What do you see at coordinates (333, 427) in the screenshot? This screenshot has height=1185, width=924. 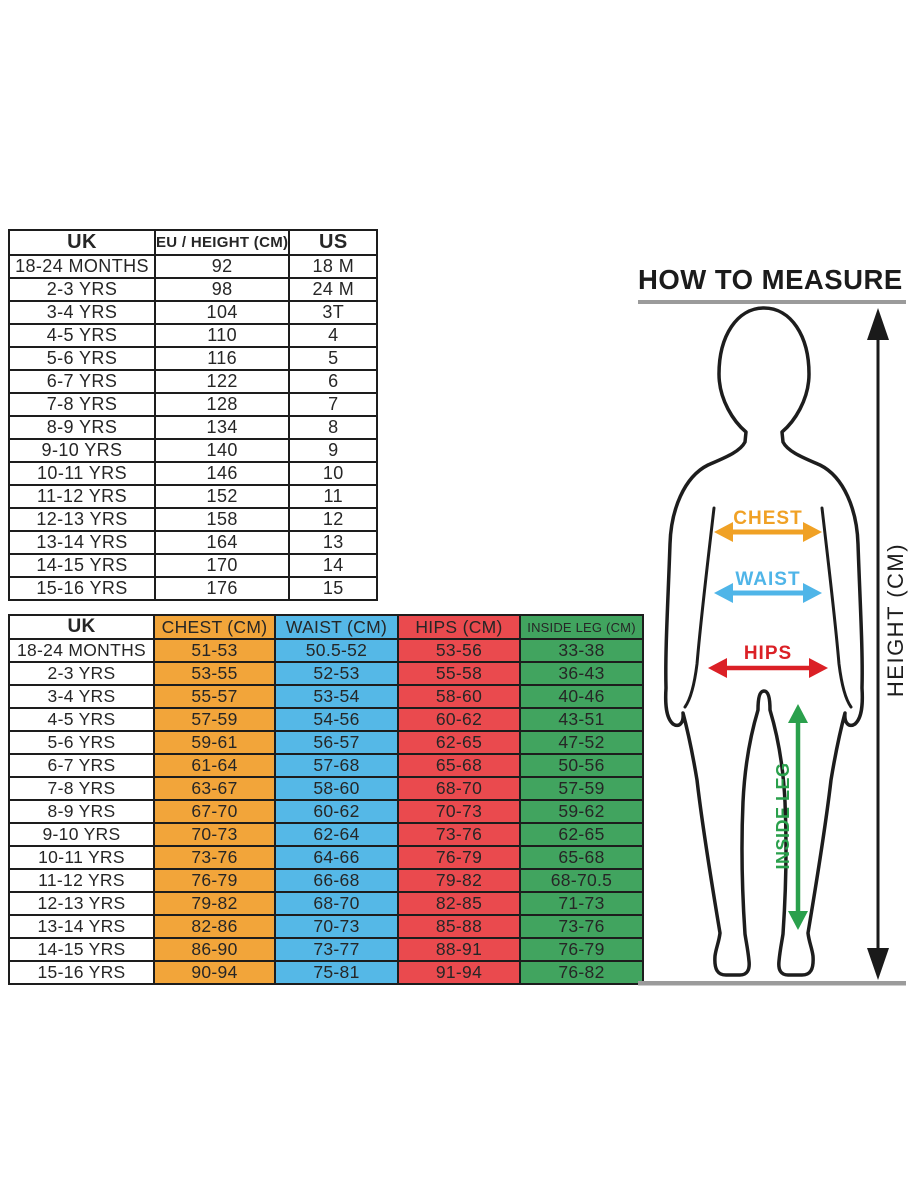 I see `table-cell: 8` at bounding box center [333, 427].